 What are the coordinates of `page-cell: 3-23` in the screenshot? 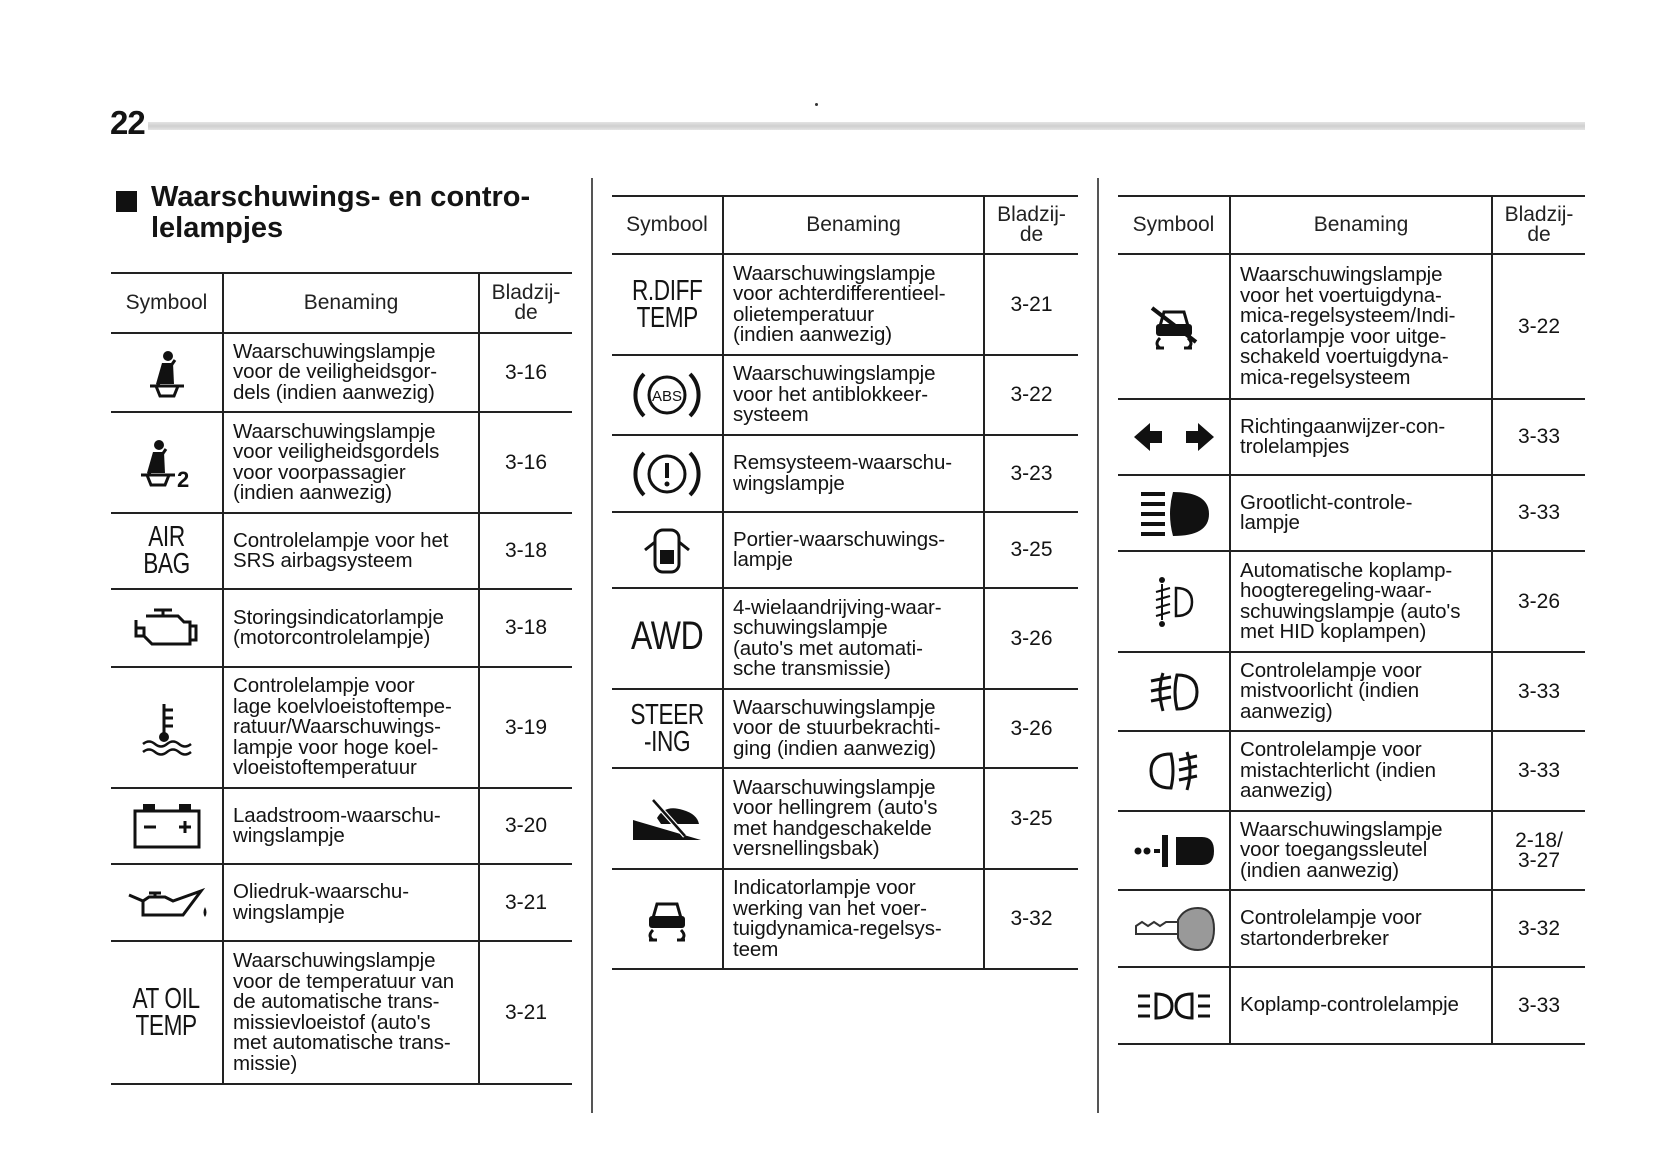 It's located at (1030, 473).